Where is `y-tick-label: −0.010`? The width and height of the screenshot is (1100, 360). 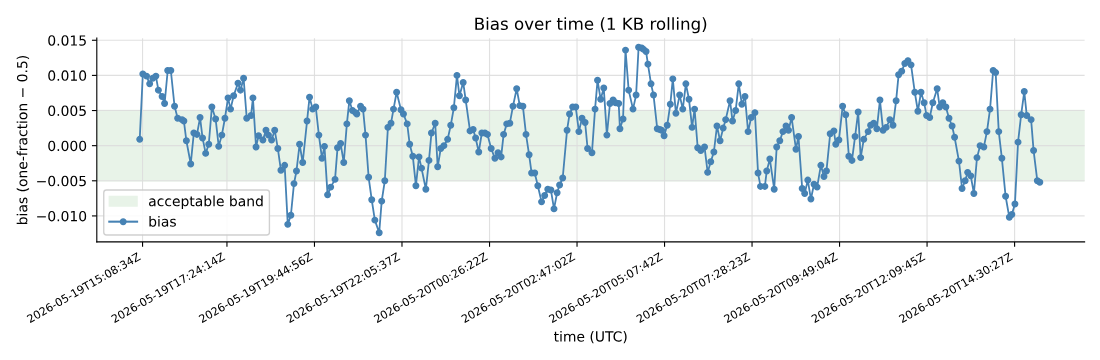
y-tick-label: −0.010 is located at coordinates (62, 216).